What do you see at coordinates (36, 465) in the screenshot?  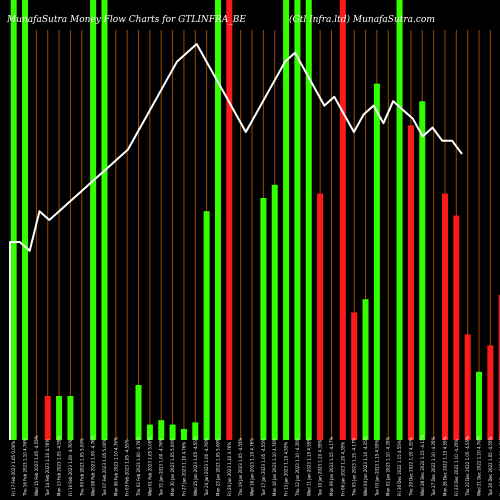 I see `x-tick-label: Wed 15 Feb 2023 1.05 -4.55%` at bounding box center [36, 465].